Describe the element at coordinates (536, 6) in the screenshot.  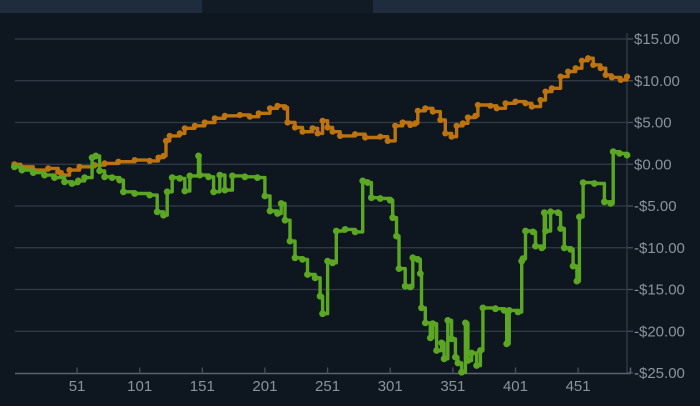
I see `top-tab-right` at that location.